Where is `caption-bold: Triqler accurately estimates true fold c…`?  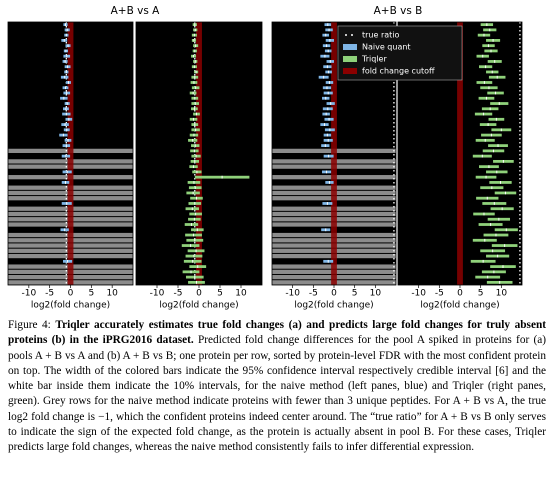
caption-bold: Triqler accurately estimates true fold c… is located at coordinates (277, 333).